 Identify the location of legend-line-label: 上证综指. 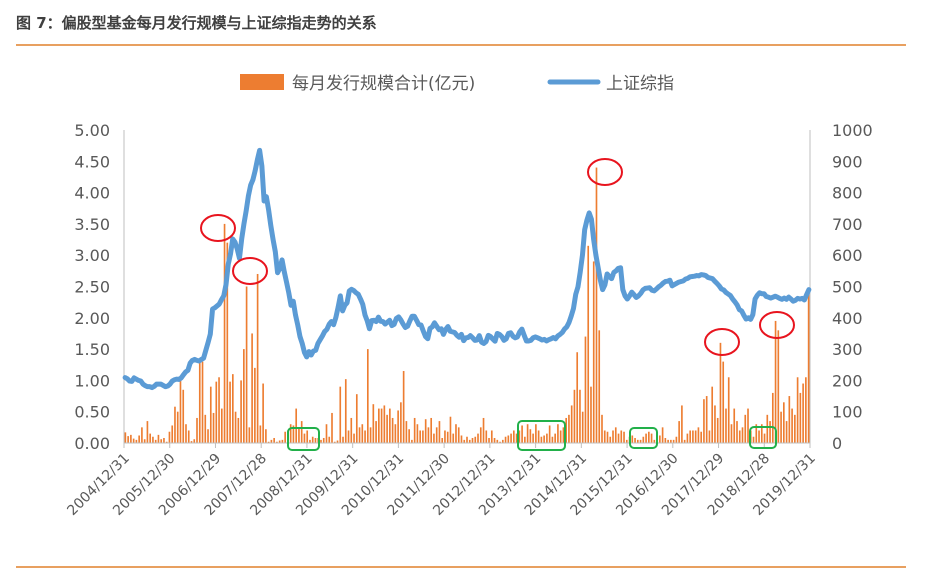
(640, 84).